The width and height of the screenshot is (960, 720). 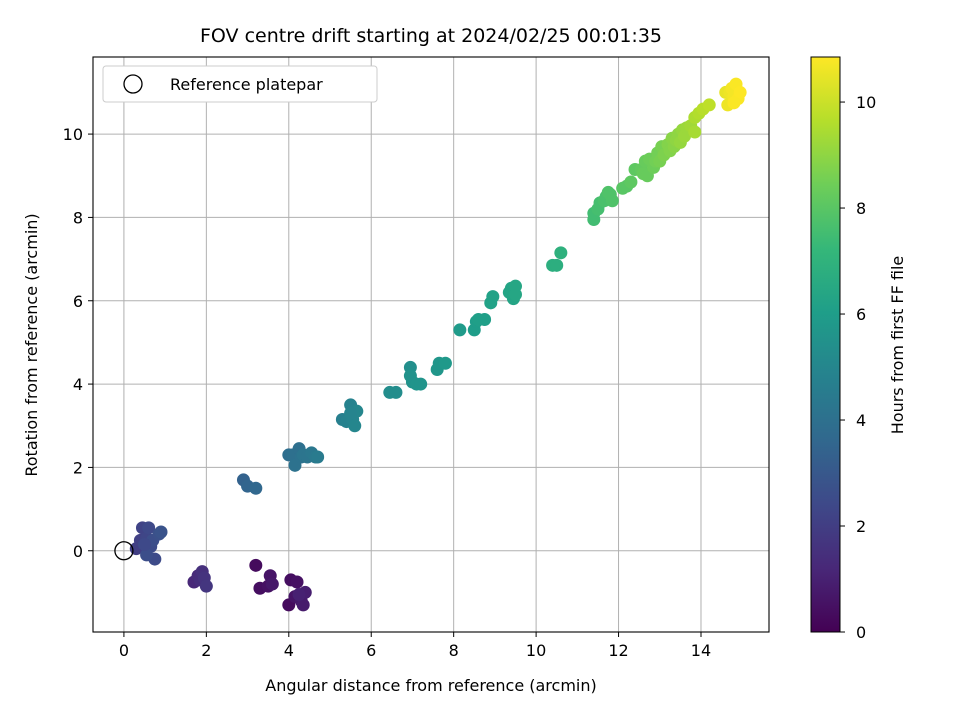 What do you see at coordinates (701, 650) in the screenshot?
I see `x-tick-label: 14` at bounding box center [701, 650].